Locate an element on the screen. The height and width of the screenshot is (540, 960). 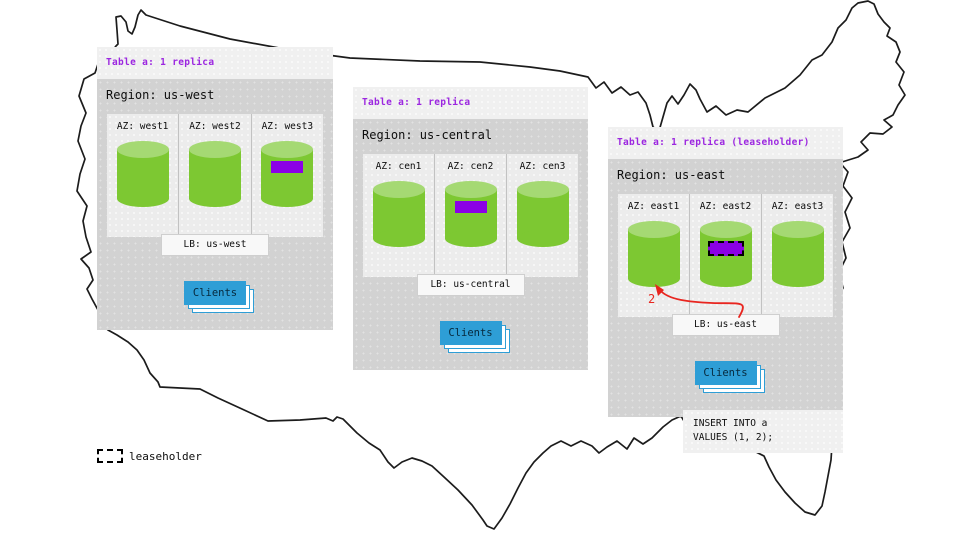
table-replica-label: Table a: 1 replica (leaseholder) is located at coordinates (713, 142).